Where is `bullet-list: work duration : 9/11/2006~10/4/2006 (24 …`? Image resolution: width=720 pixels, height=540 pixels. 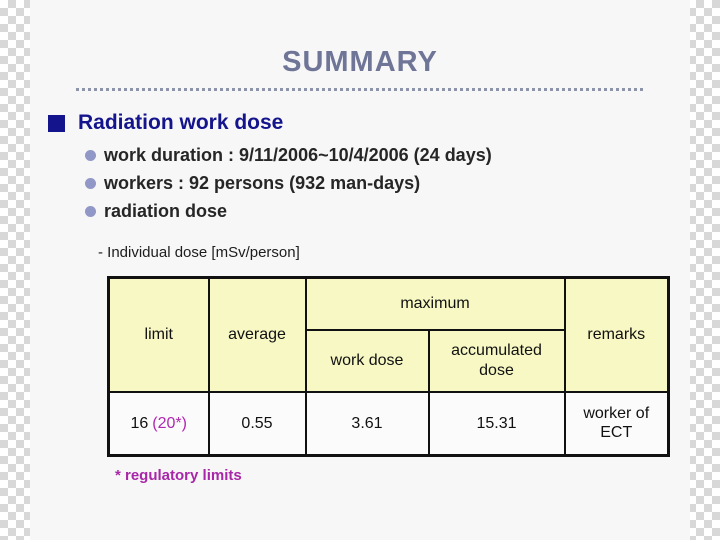 bullet-list: work duration : 9/11/2006~10/4/2006 (24 … is located at coordinates (288, 183).